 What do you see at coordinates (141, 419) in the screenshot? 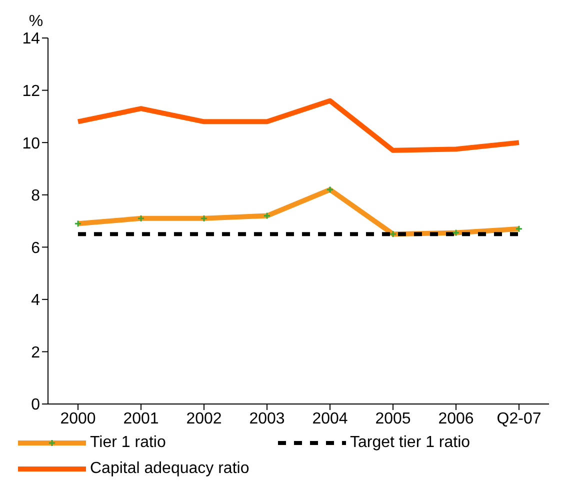
I see `x-tick-label: 2001` at bounding box center [141, 419].